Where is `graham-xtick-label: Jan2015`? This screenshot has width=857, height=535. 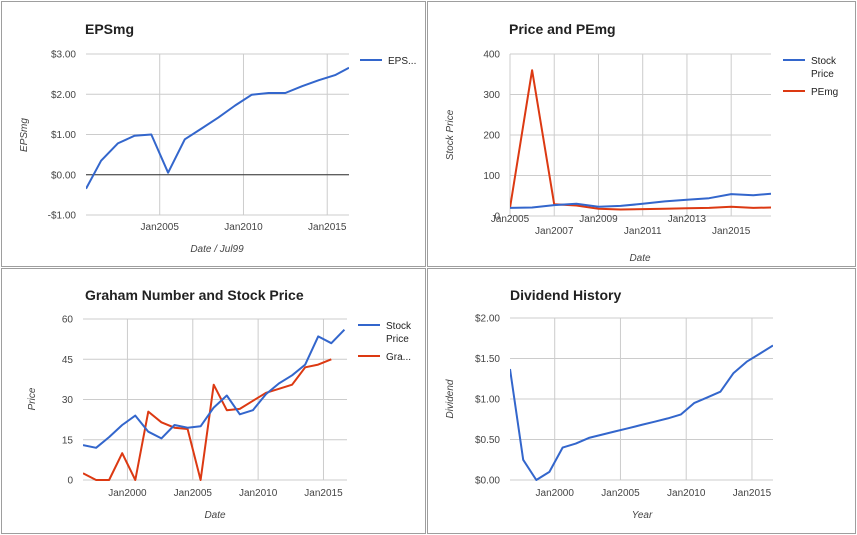 graham-xtick-label: Jan2015 is located at coordinates (323, 493).